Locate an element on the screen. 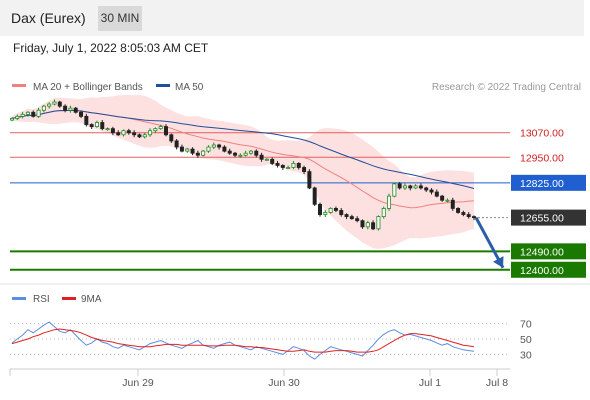  ma50-legend-swatch is located at coordinates (163, 85).